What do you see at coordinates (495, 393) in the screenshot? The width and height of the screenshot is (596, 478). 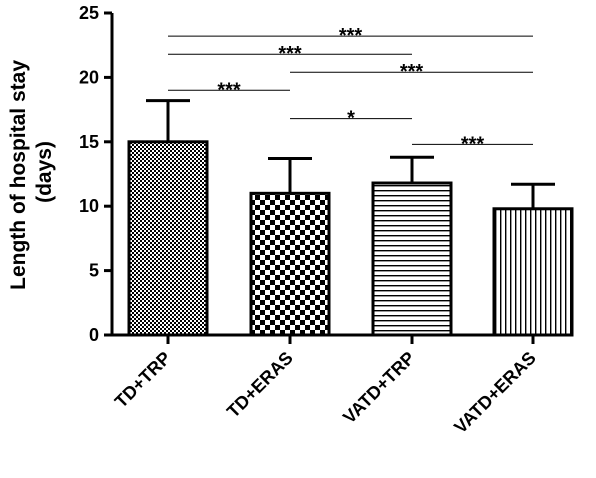 I see `x-category-label: VATD+ERAS` at bounding box center [495, 393].